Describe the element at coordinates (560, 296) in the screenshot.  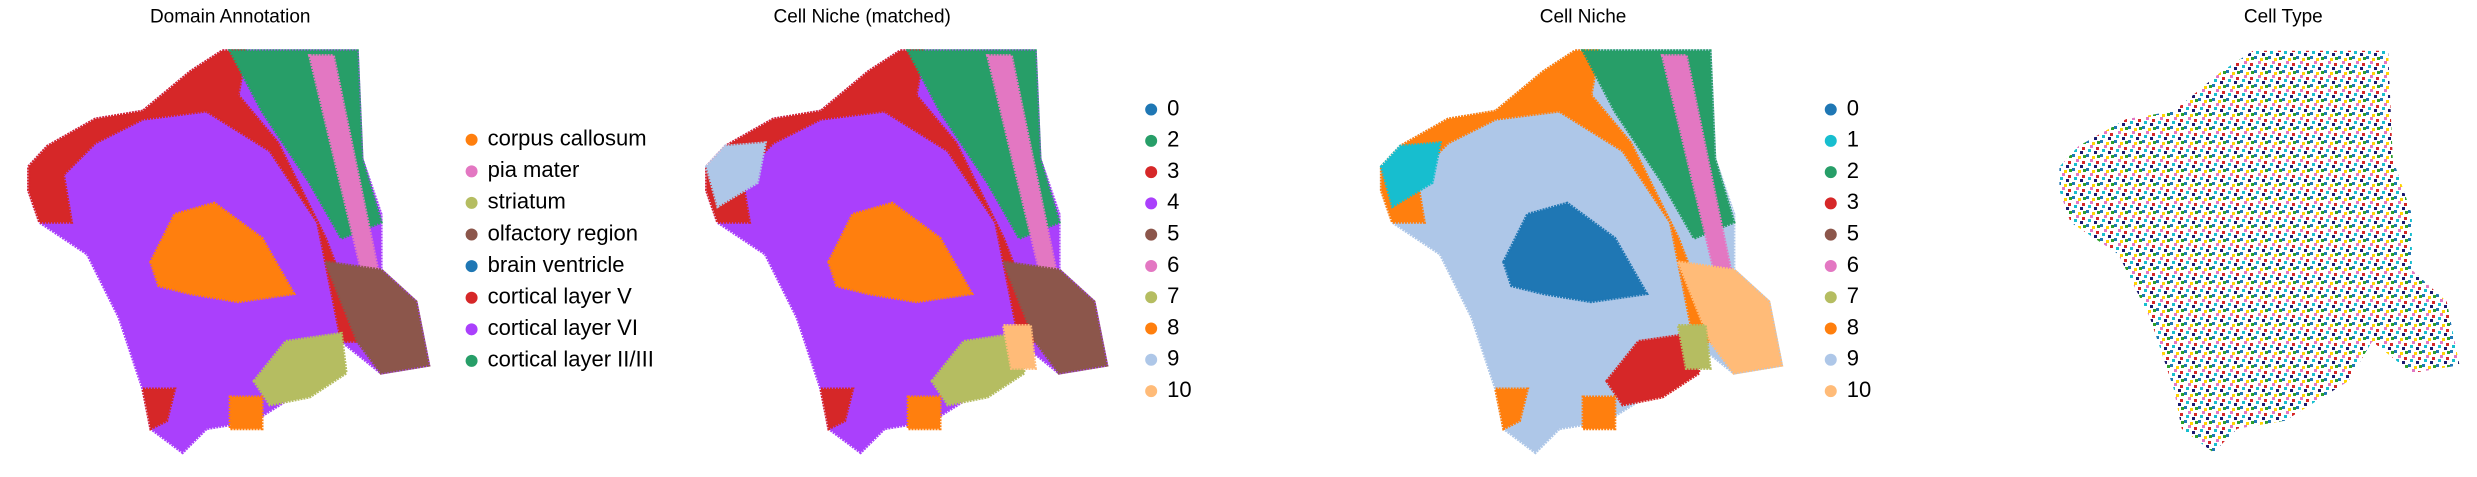
I see `legend-label: cortical layer V` at that location.